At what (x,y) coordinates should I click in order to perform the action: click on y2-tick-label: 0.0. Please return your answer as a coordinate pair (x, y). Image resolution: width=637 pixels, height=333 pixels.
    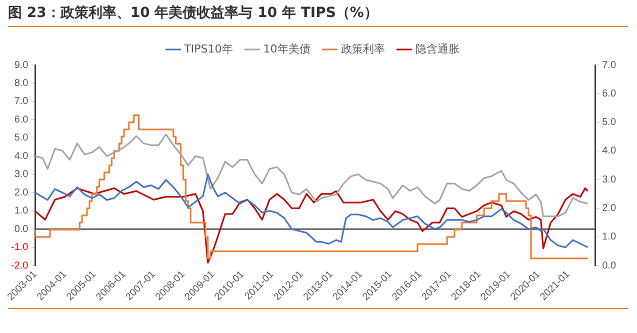
    Looking at the image, I should click on (609, 266).